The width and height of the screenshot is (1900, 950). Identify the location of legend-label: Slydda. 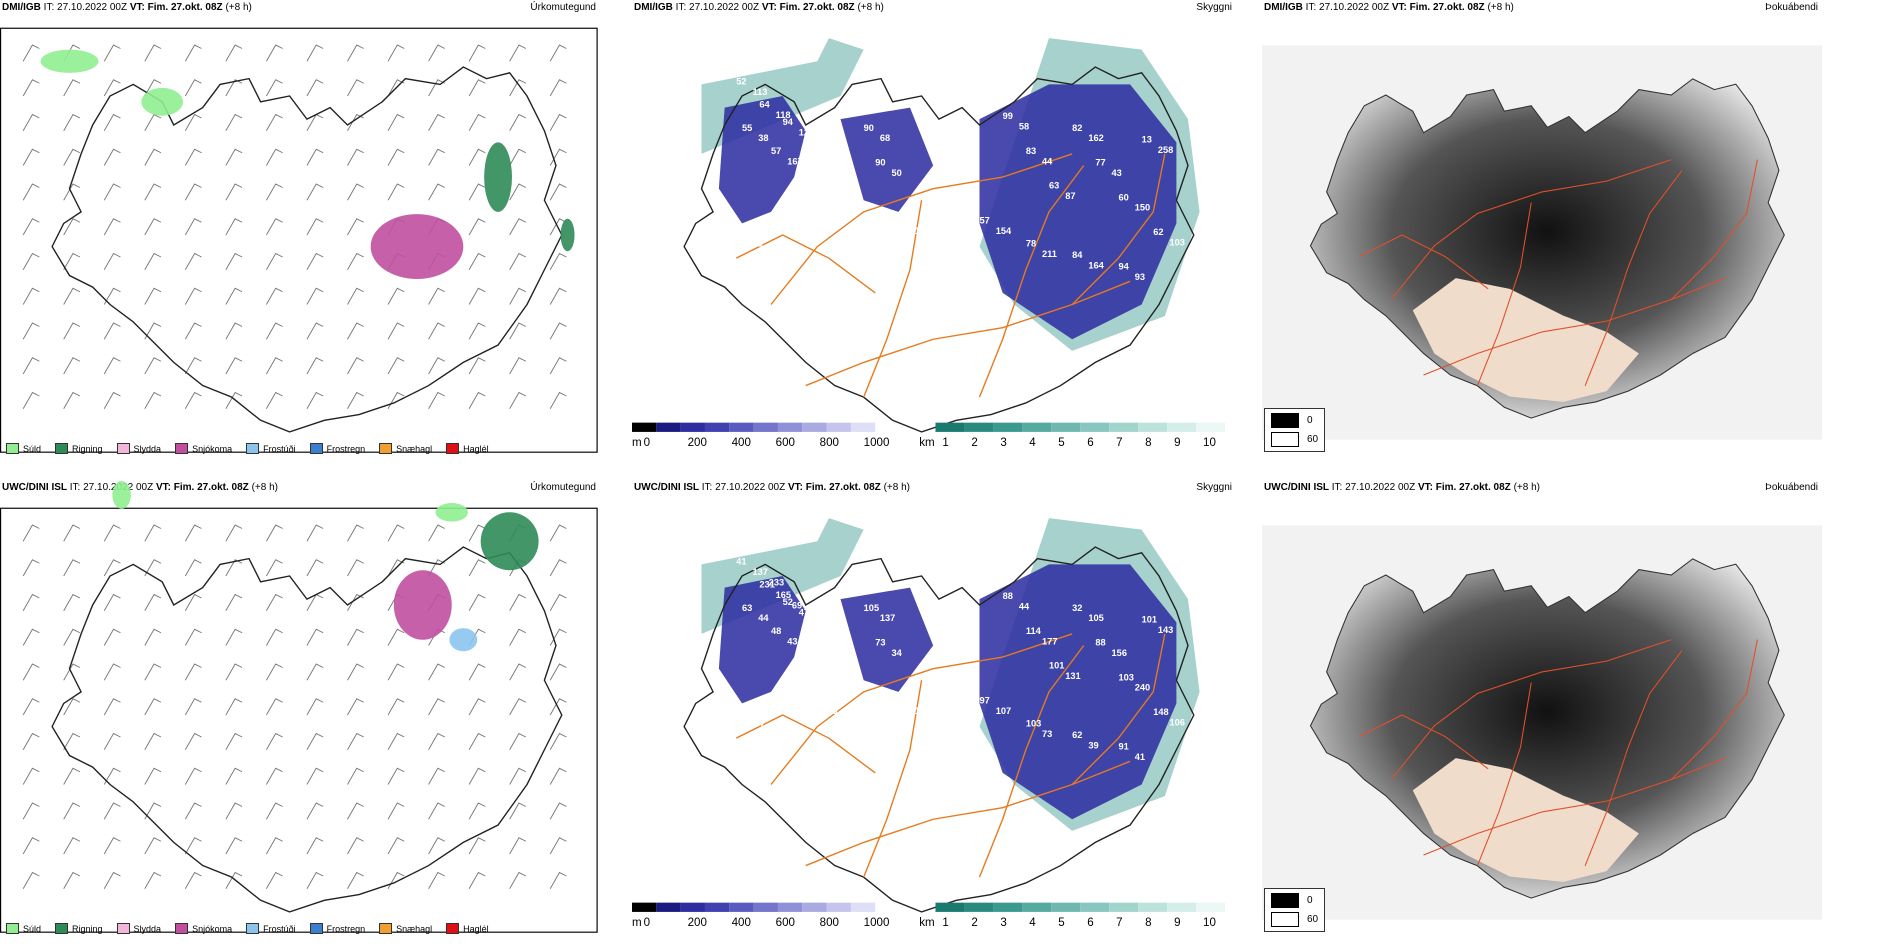
(147, 448).